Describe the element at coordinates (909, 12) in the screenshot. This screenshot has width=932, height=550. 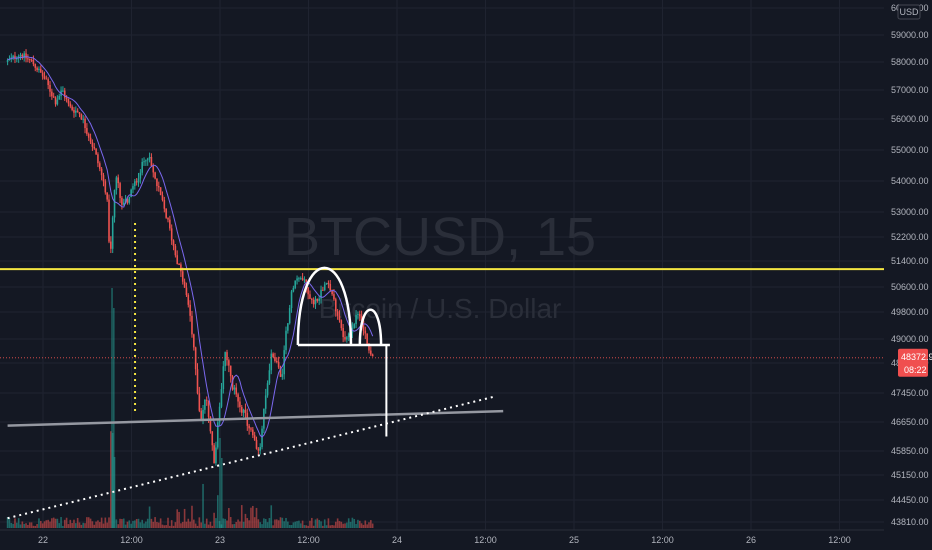
I see `currency-selector: USD` at that location.